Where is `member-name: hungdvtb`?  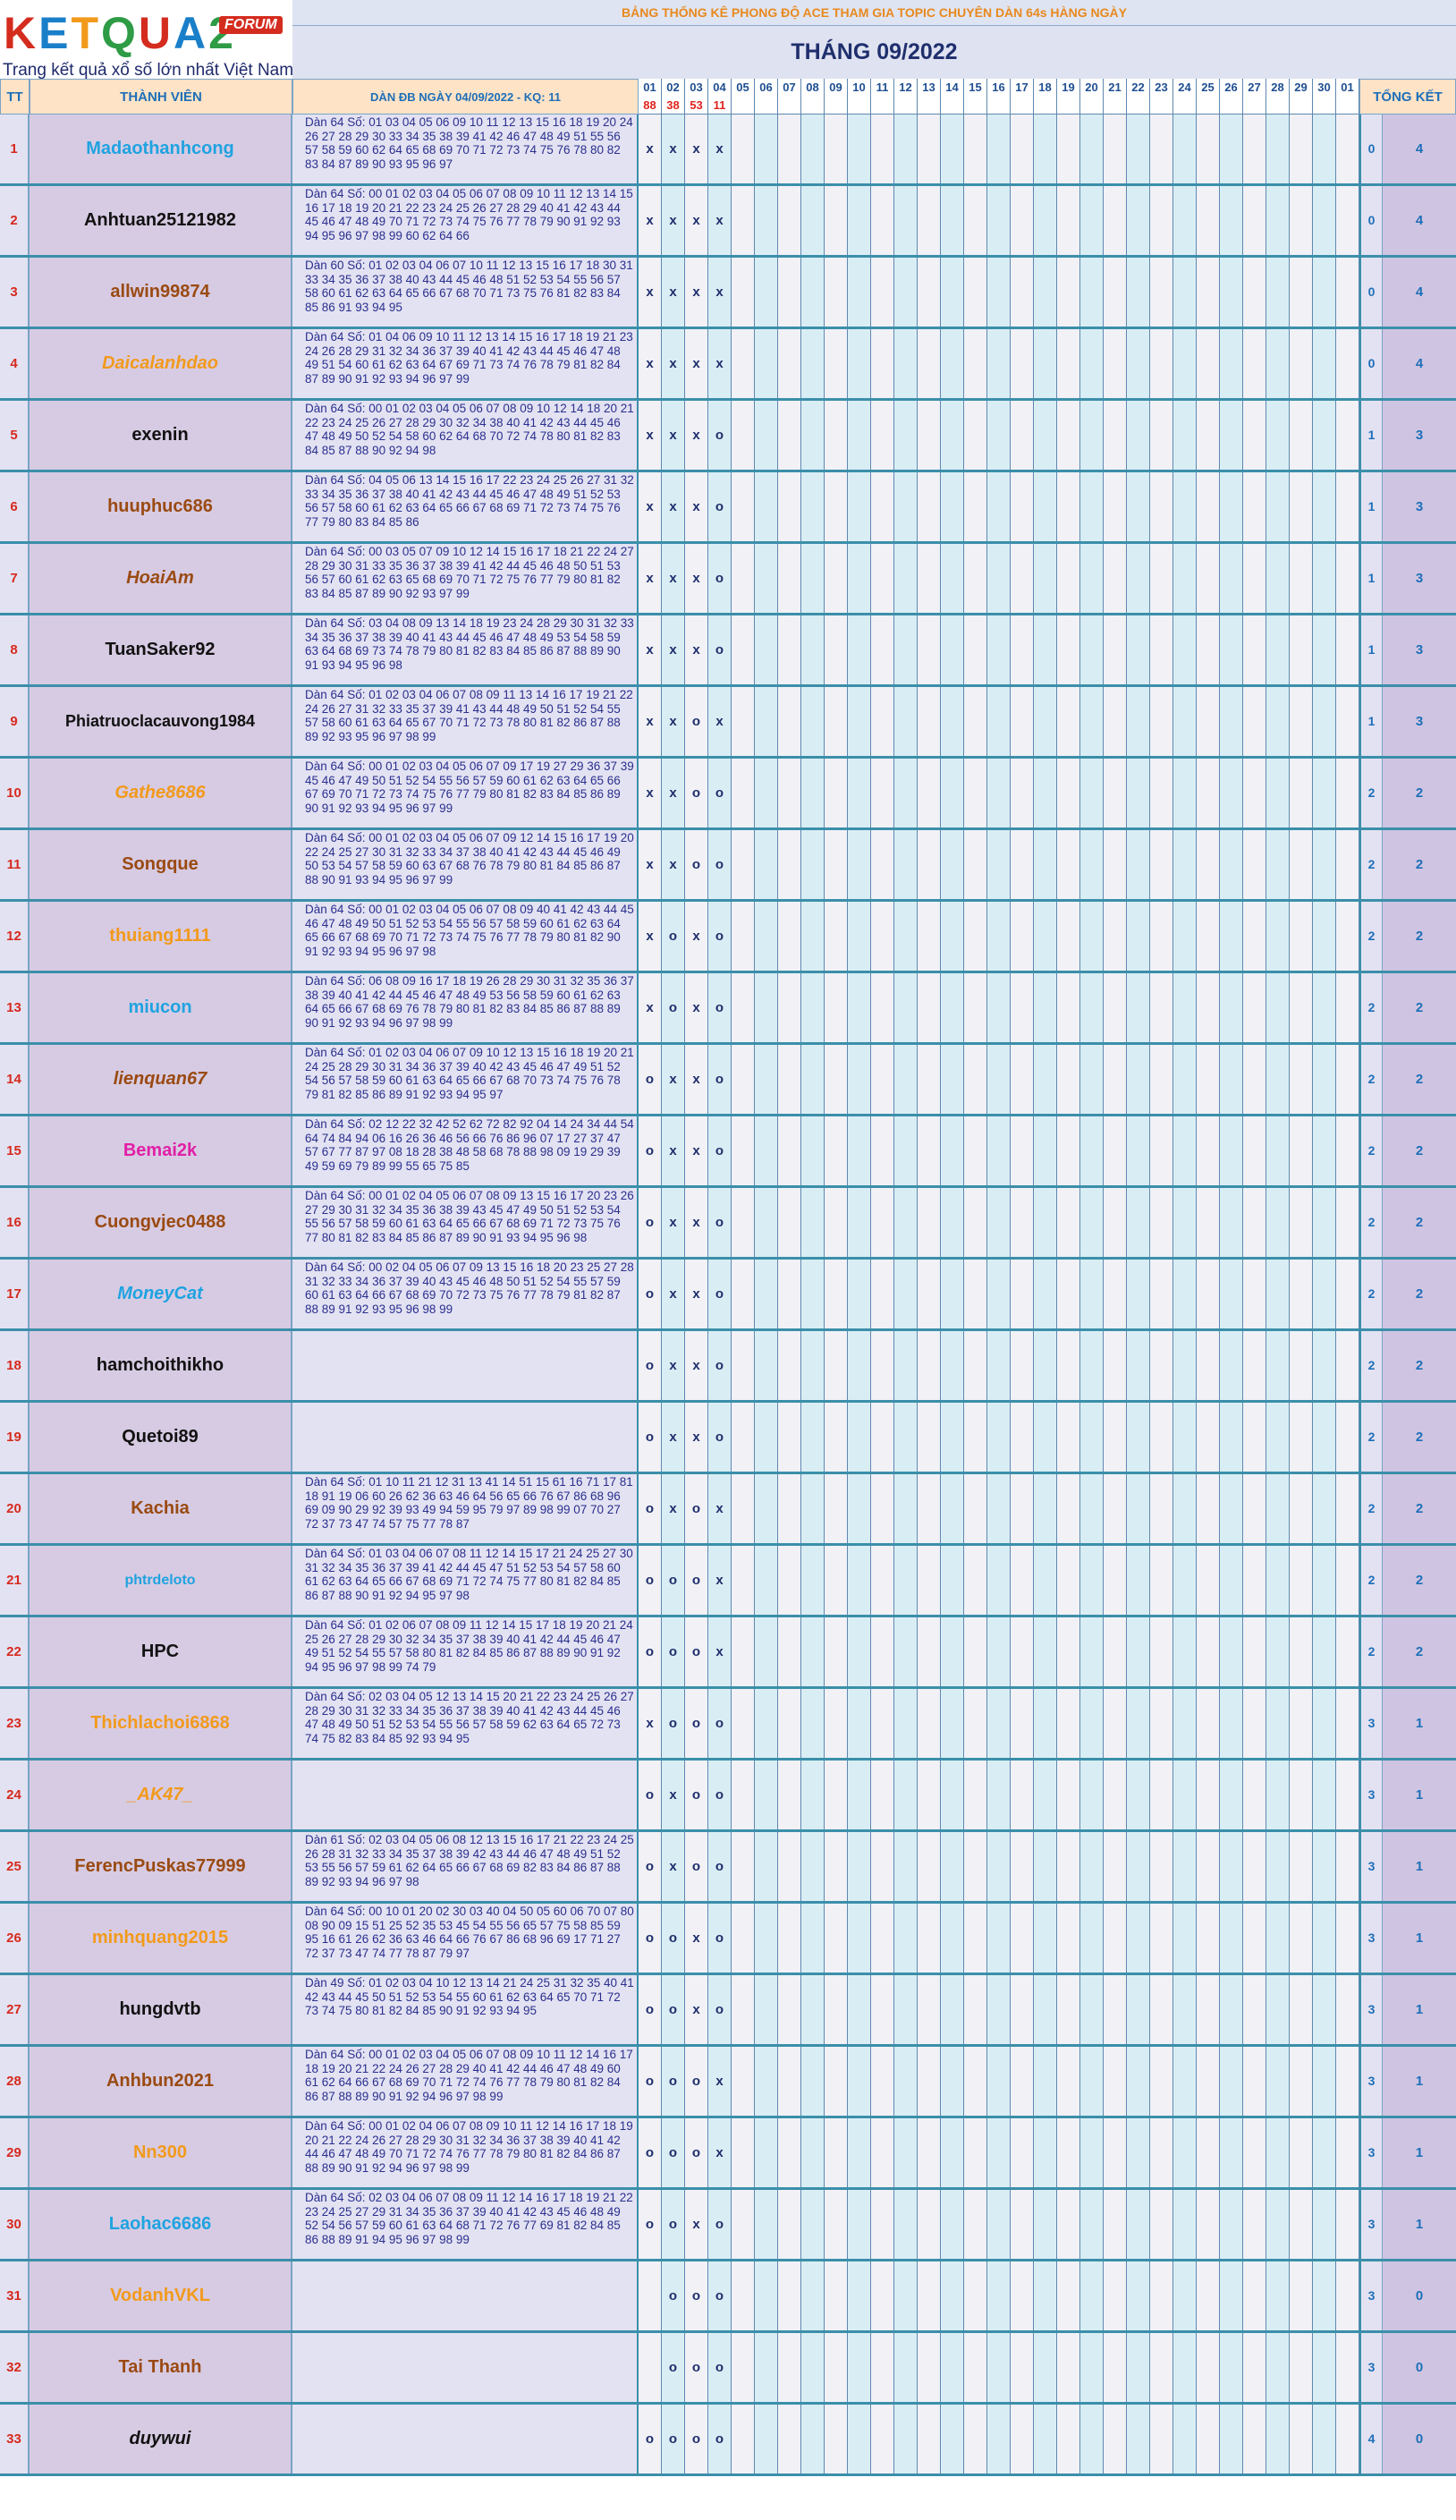 member-name: hungdvtb is located at coordinates (161, 2009).